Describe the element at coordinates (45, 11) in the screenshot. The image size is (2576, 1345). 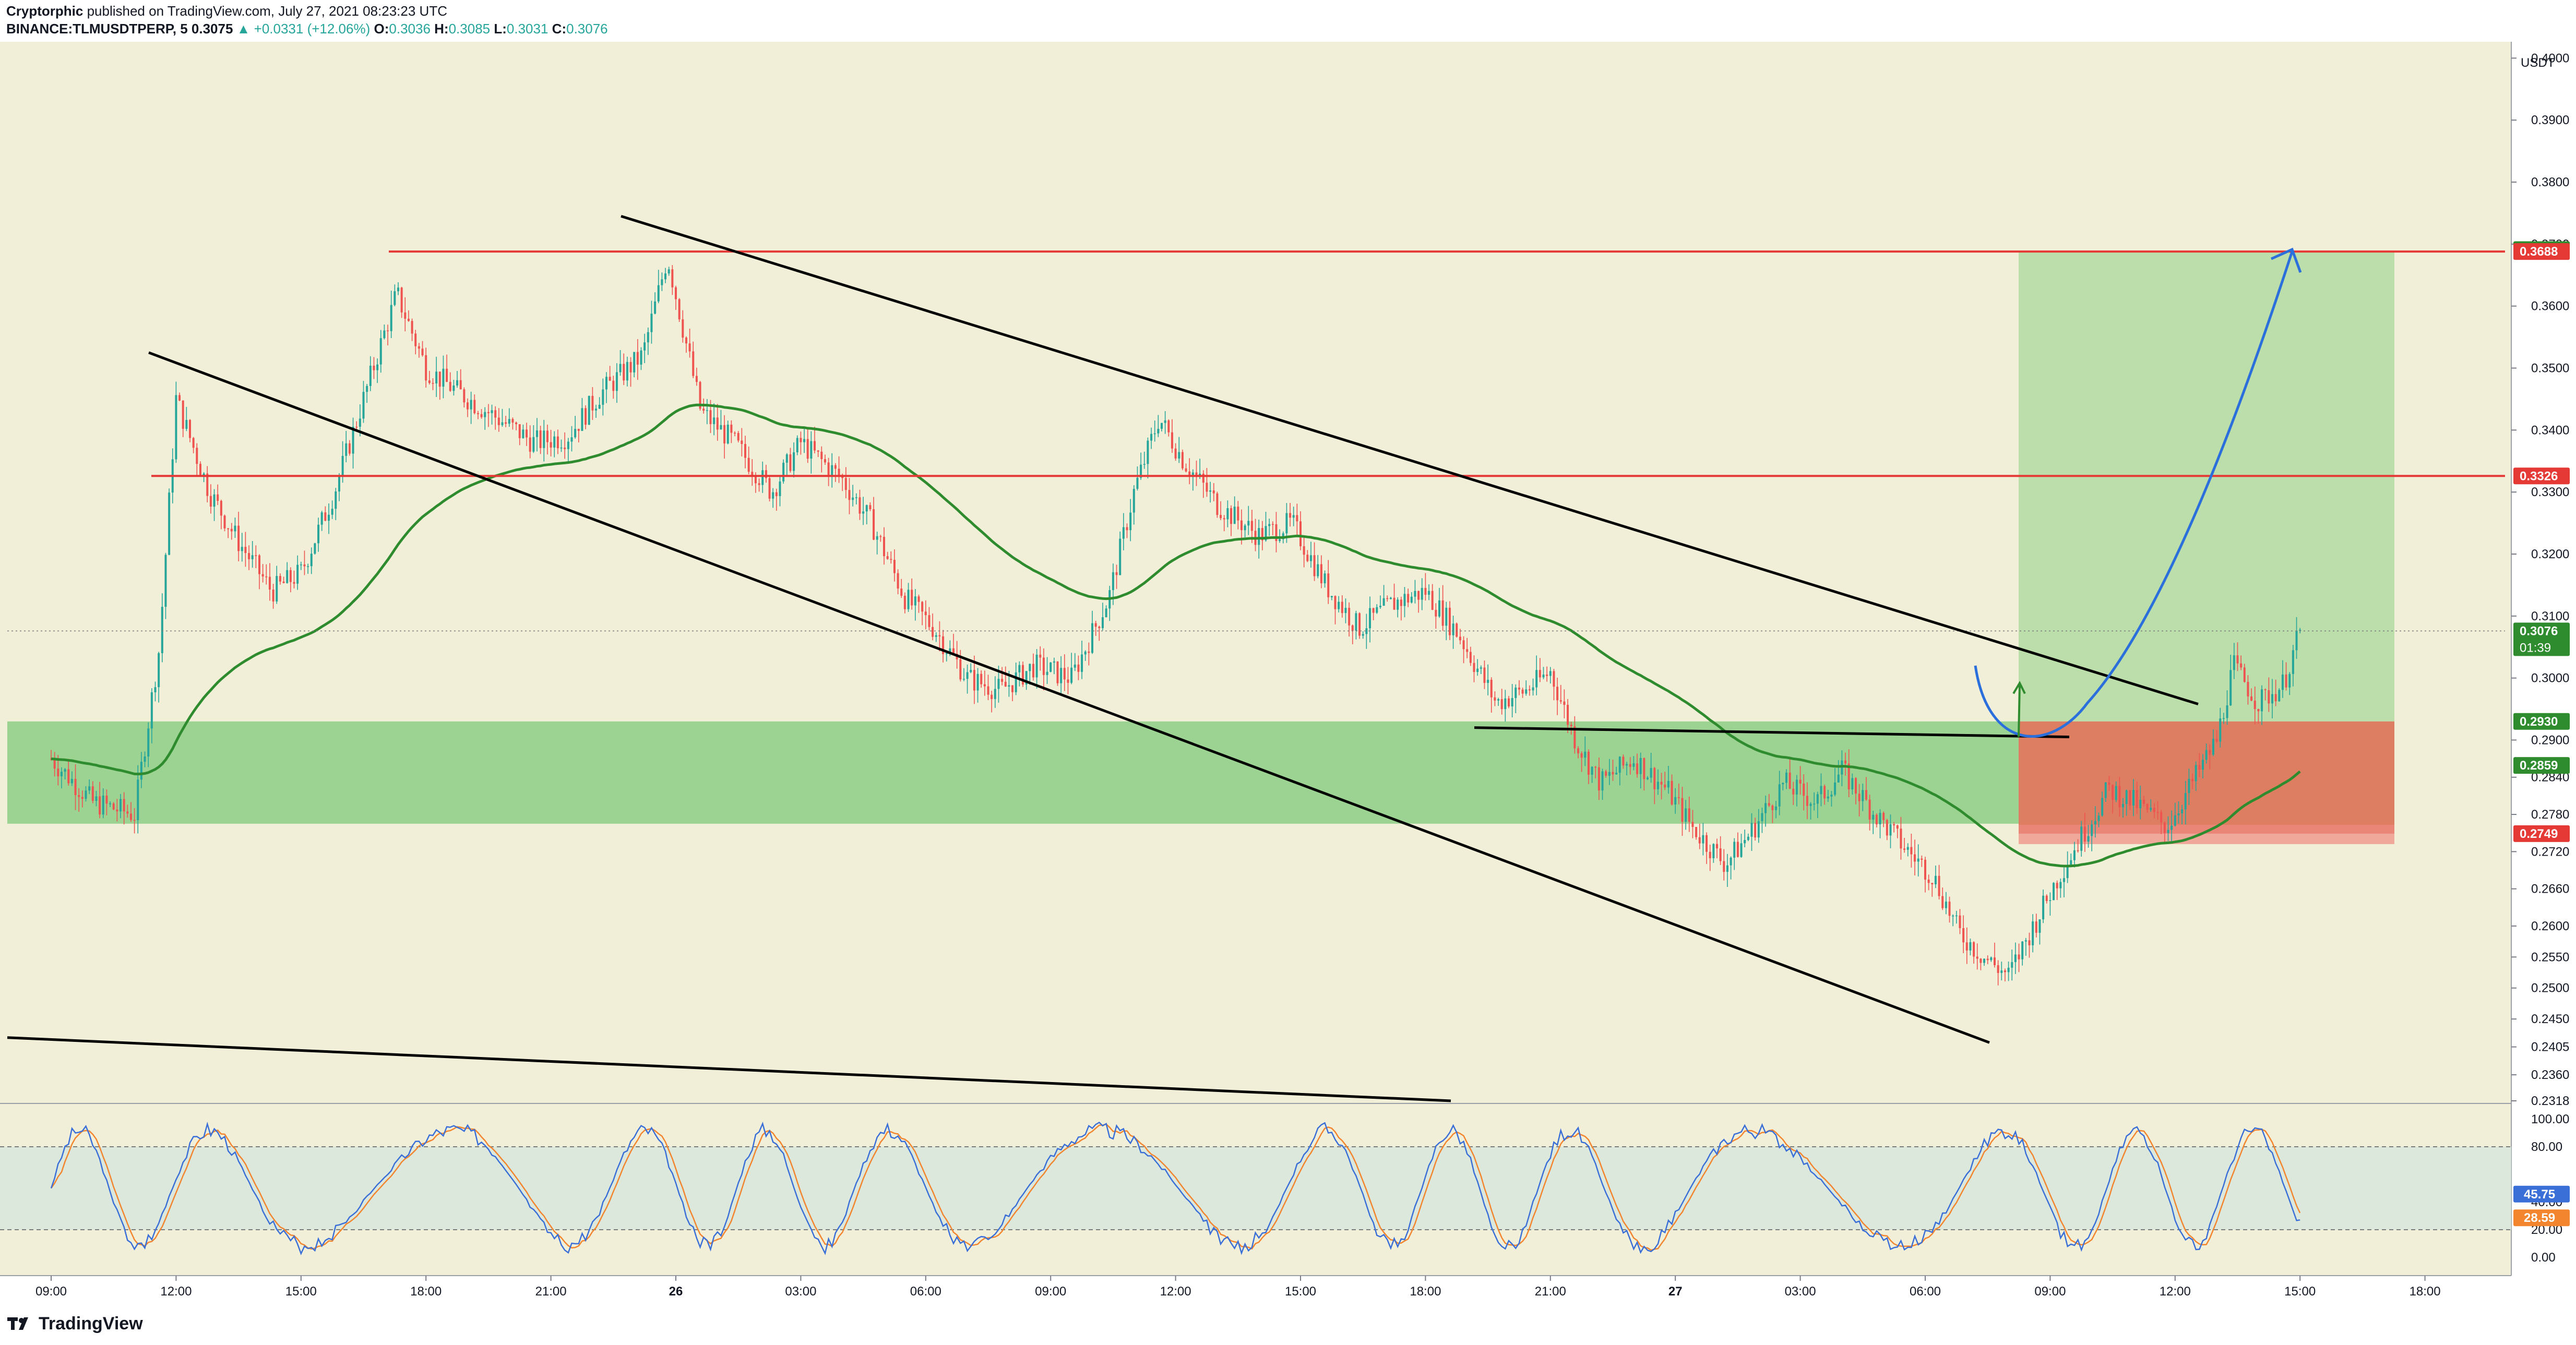
I see `publisher-name: Cryptorphic` at that location.